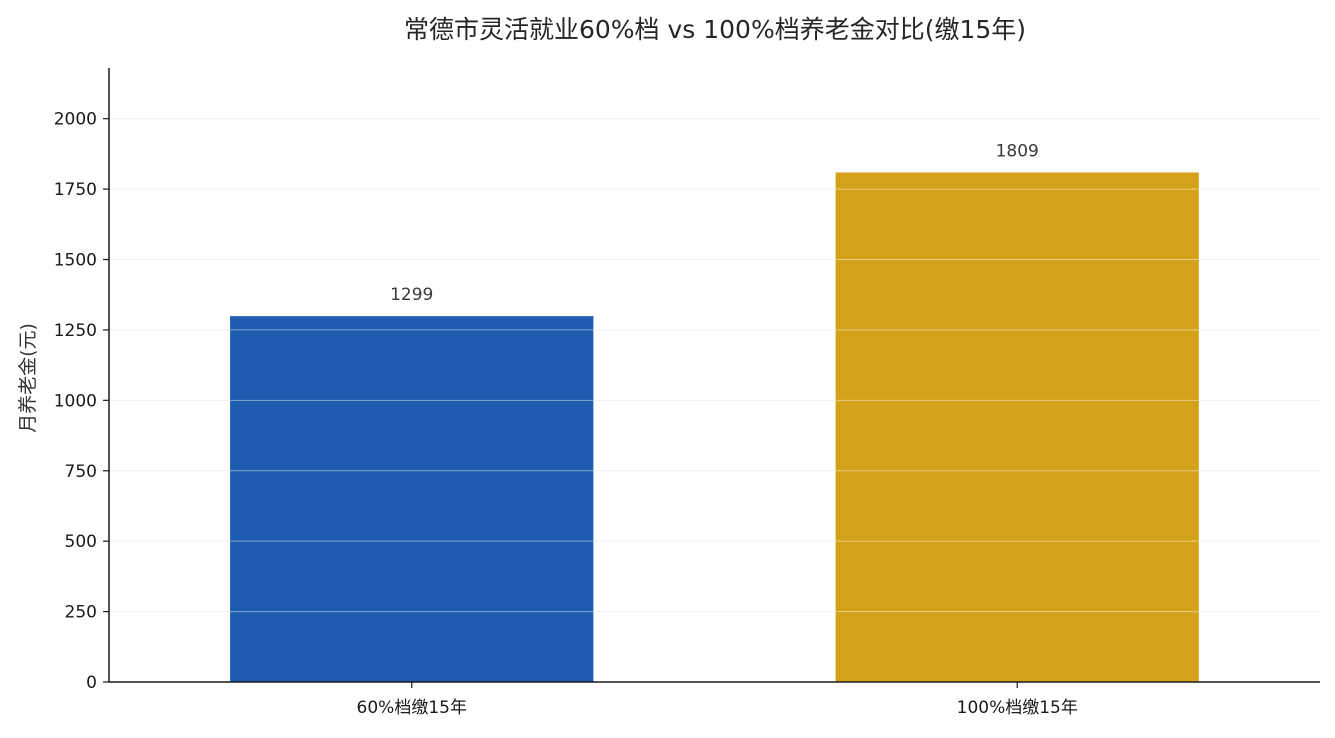  Describe the element at coordinates (81, 542) in the screenshot. I see `y-tick-label-500: 500` at that location.